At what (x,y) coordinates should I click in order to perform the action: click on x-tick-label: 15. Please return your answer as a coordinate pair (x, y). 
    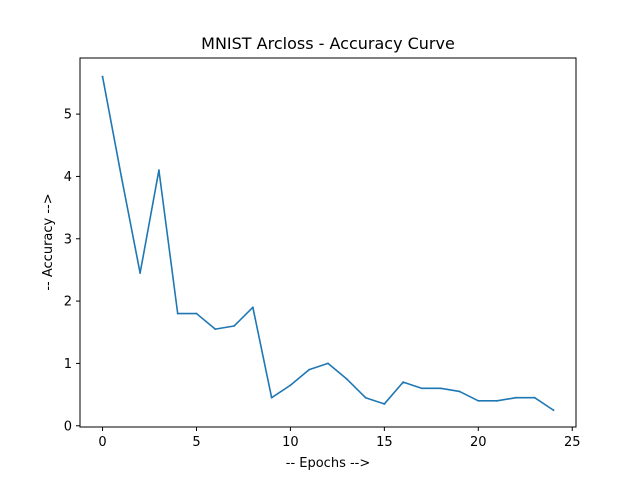
    Looking at the image, I should click on (384, 442).